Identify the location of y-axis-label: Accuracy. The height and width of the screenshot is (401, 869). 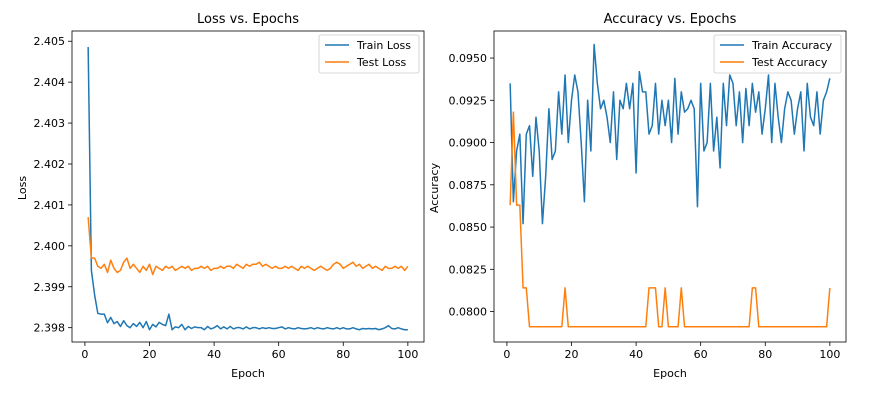
(434, 187).